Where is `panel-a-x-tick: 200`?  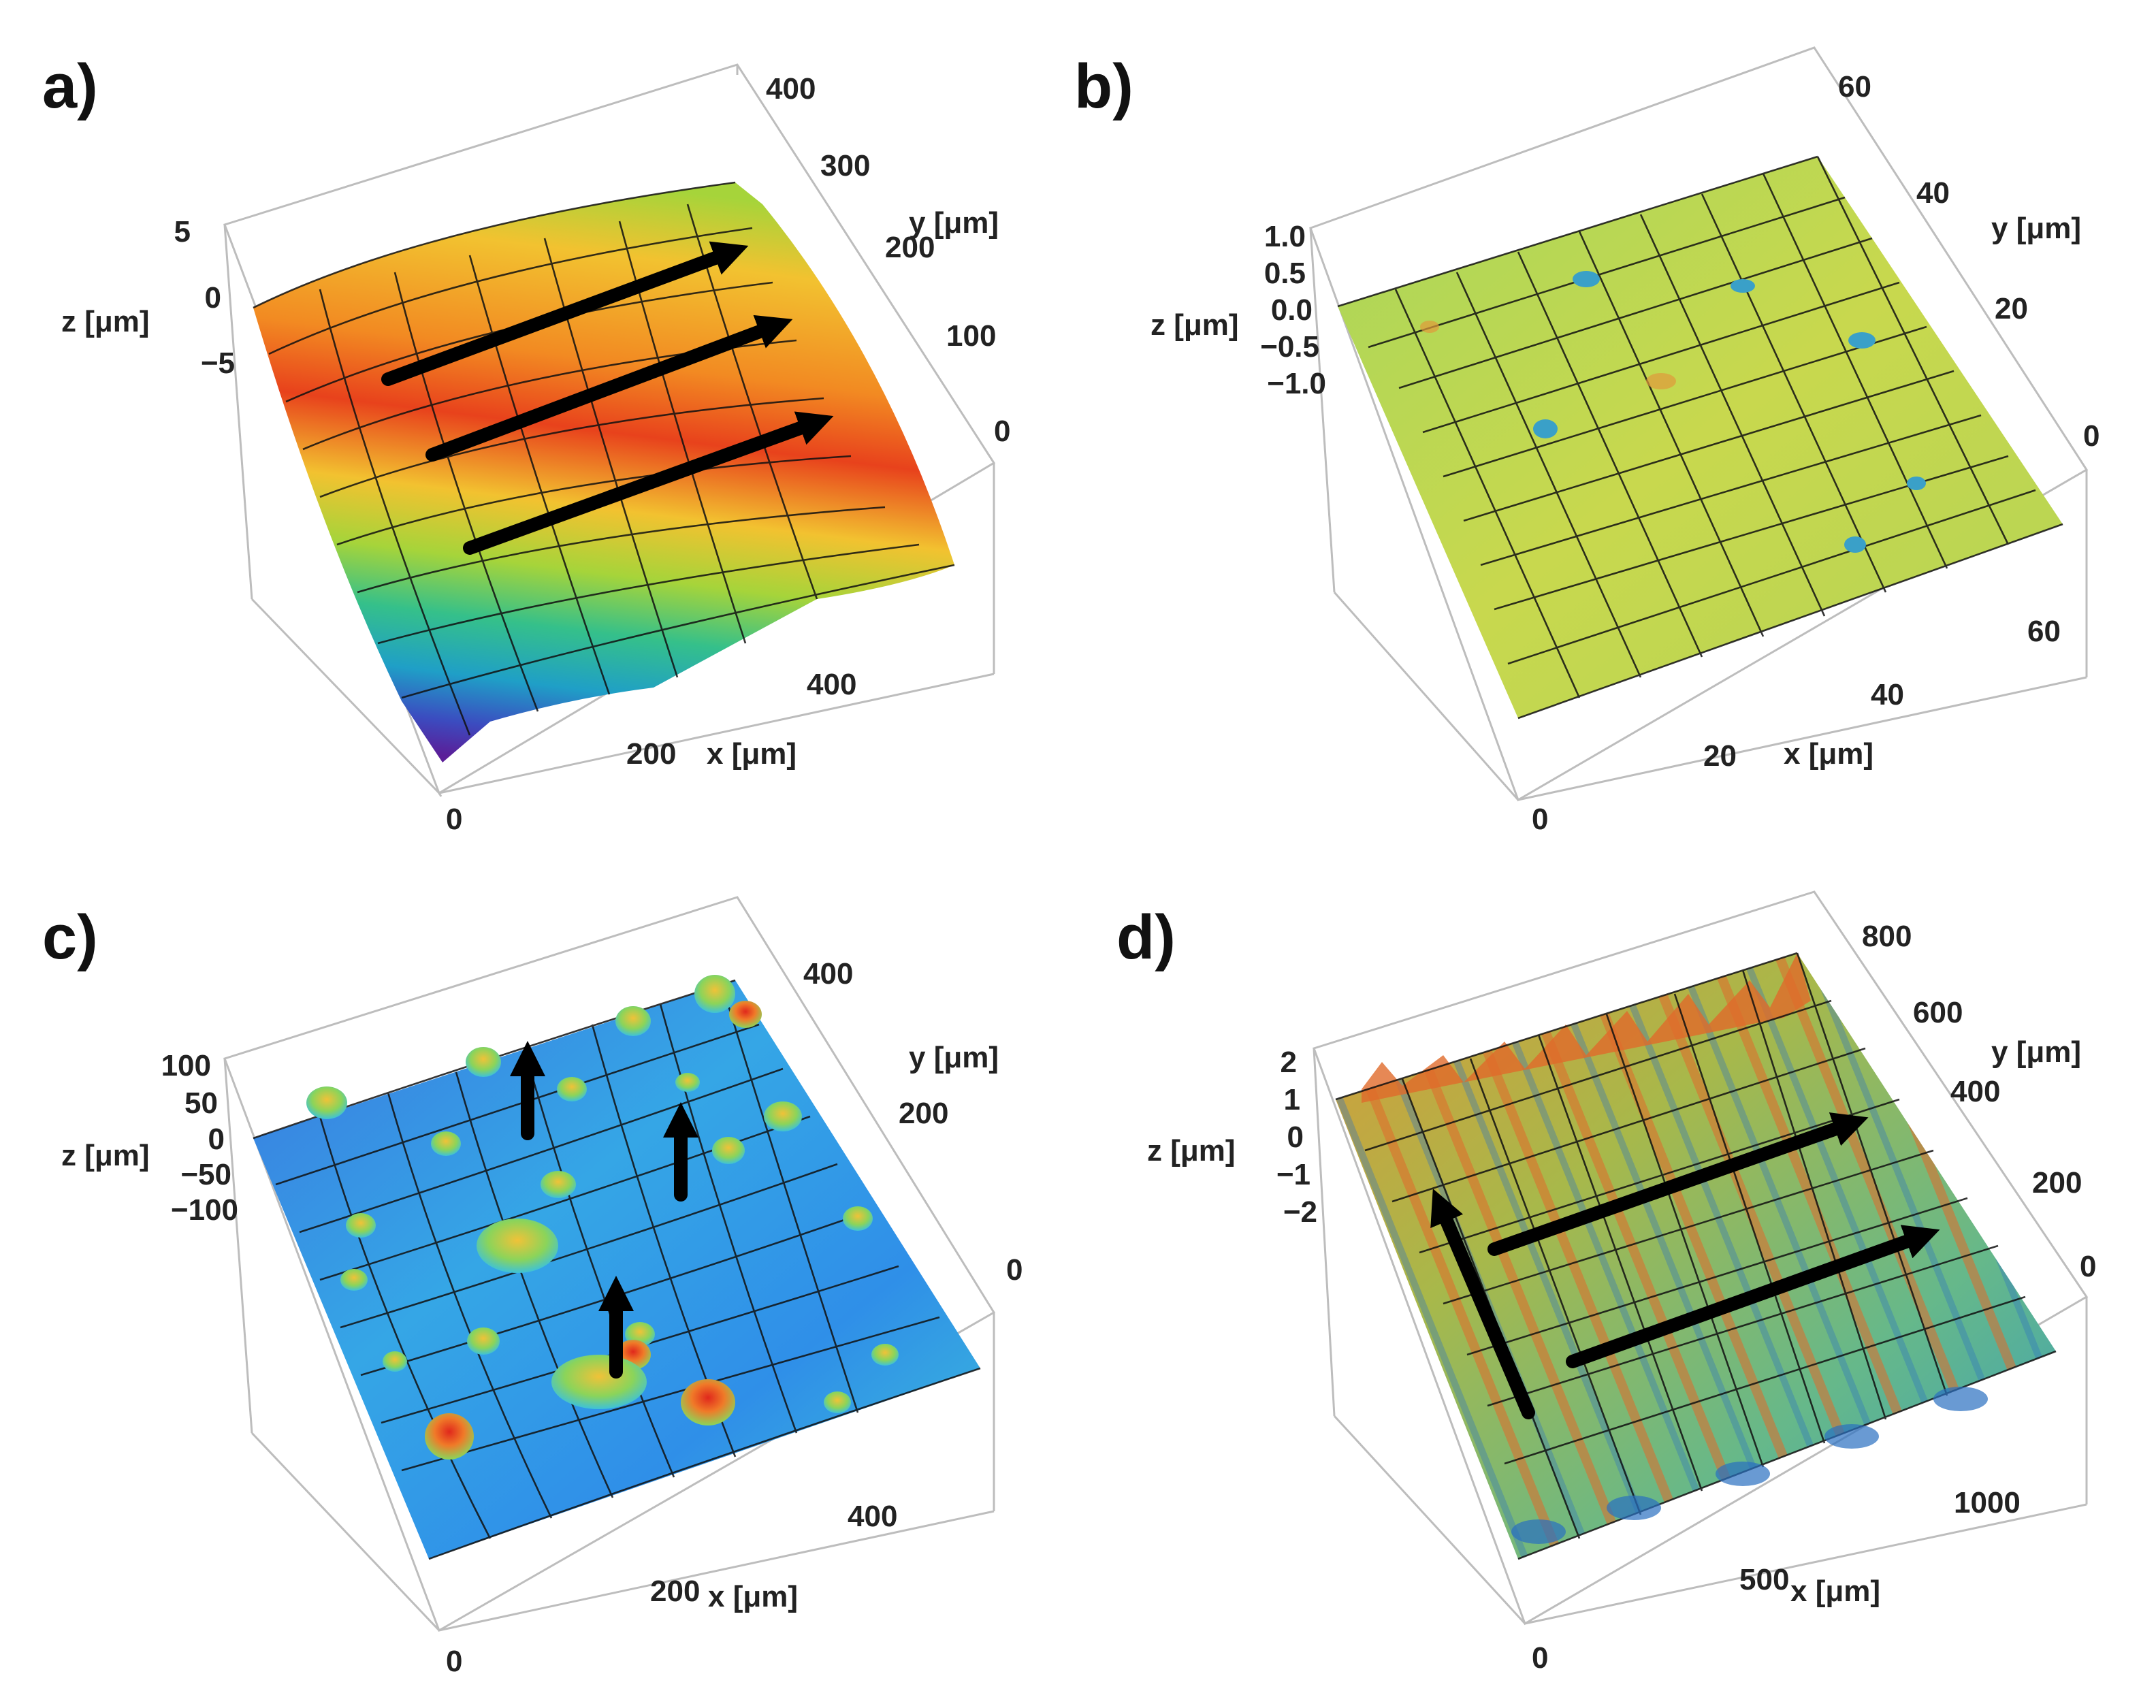
panel-a-x-tick: 200 is located at coordinates (651, 754).